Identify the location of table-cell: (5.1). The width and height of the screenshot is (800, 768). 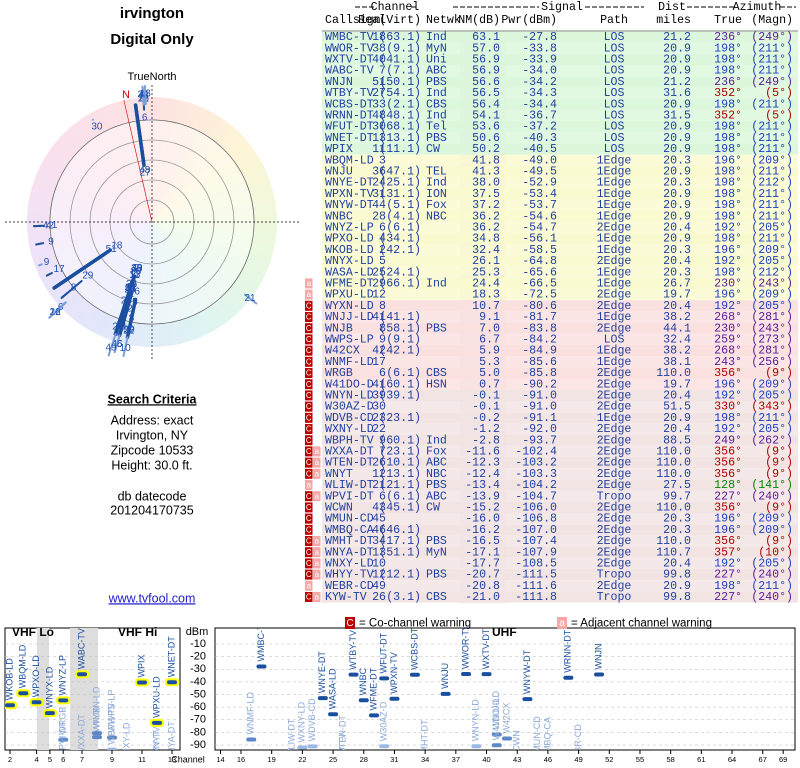
(403, 205).